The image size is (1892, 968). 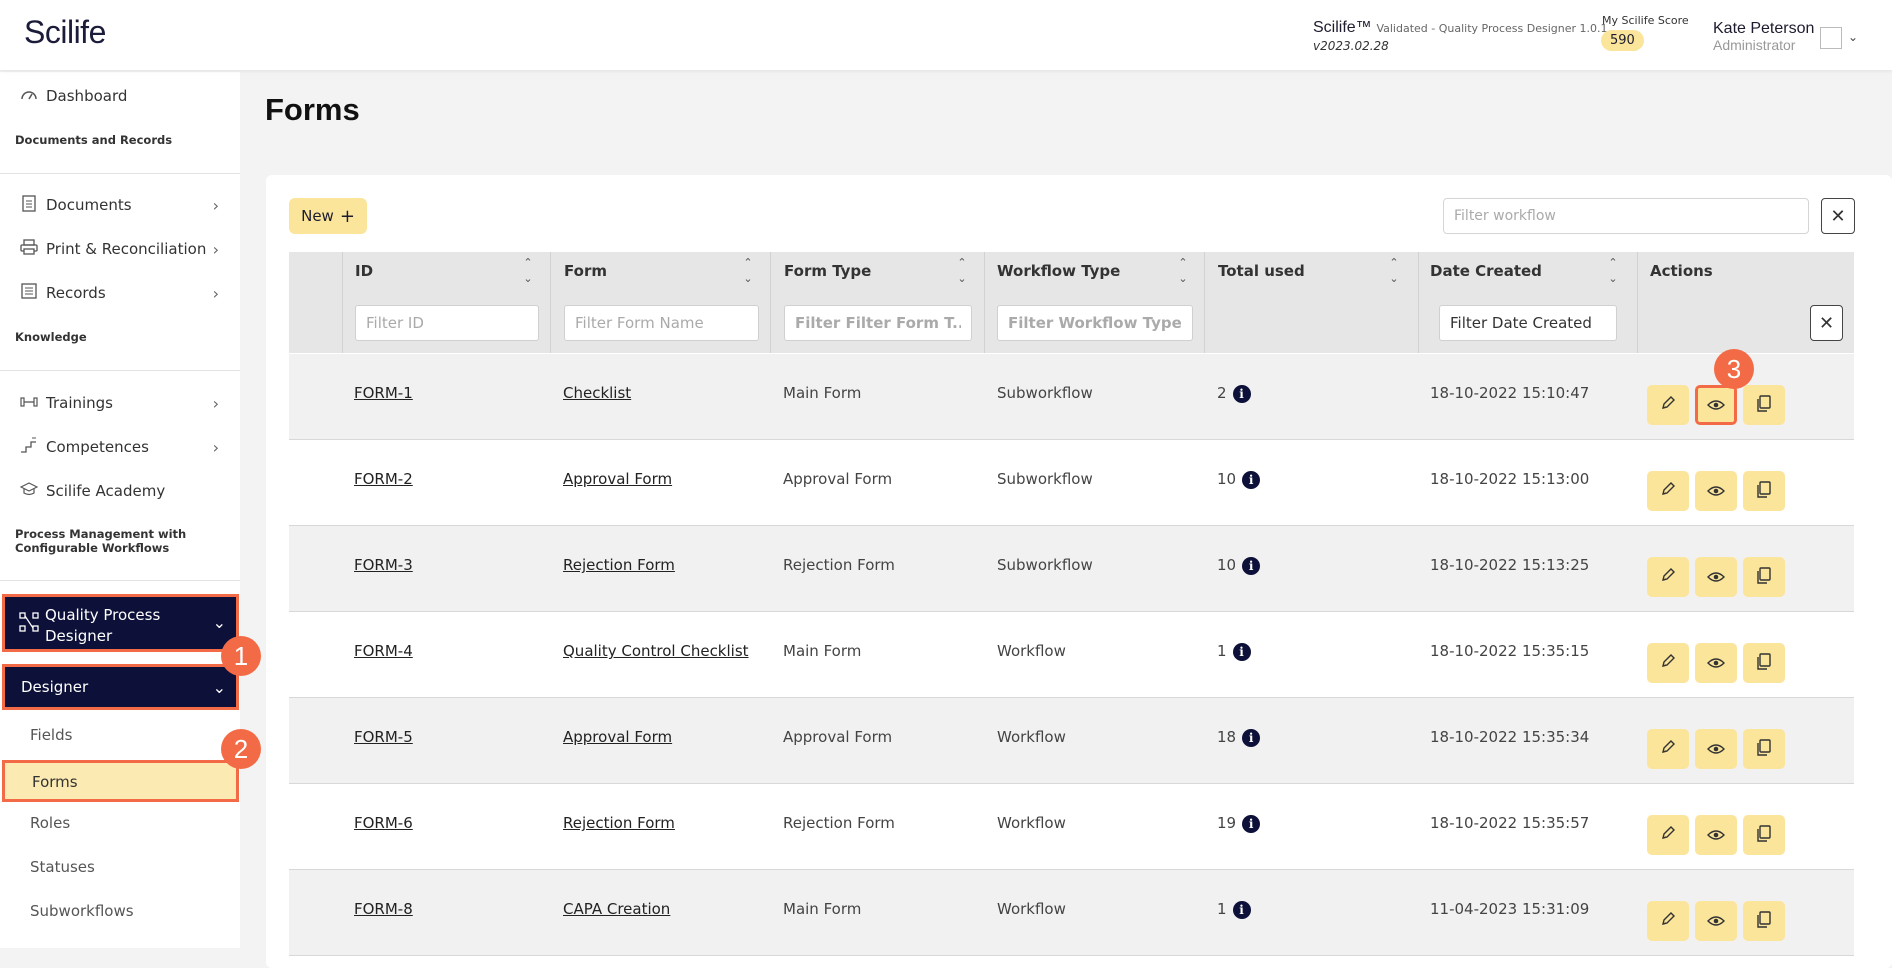 I want to click on sidebar-item-statuses: Statuses, so click(x=62, y=867).